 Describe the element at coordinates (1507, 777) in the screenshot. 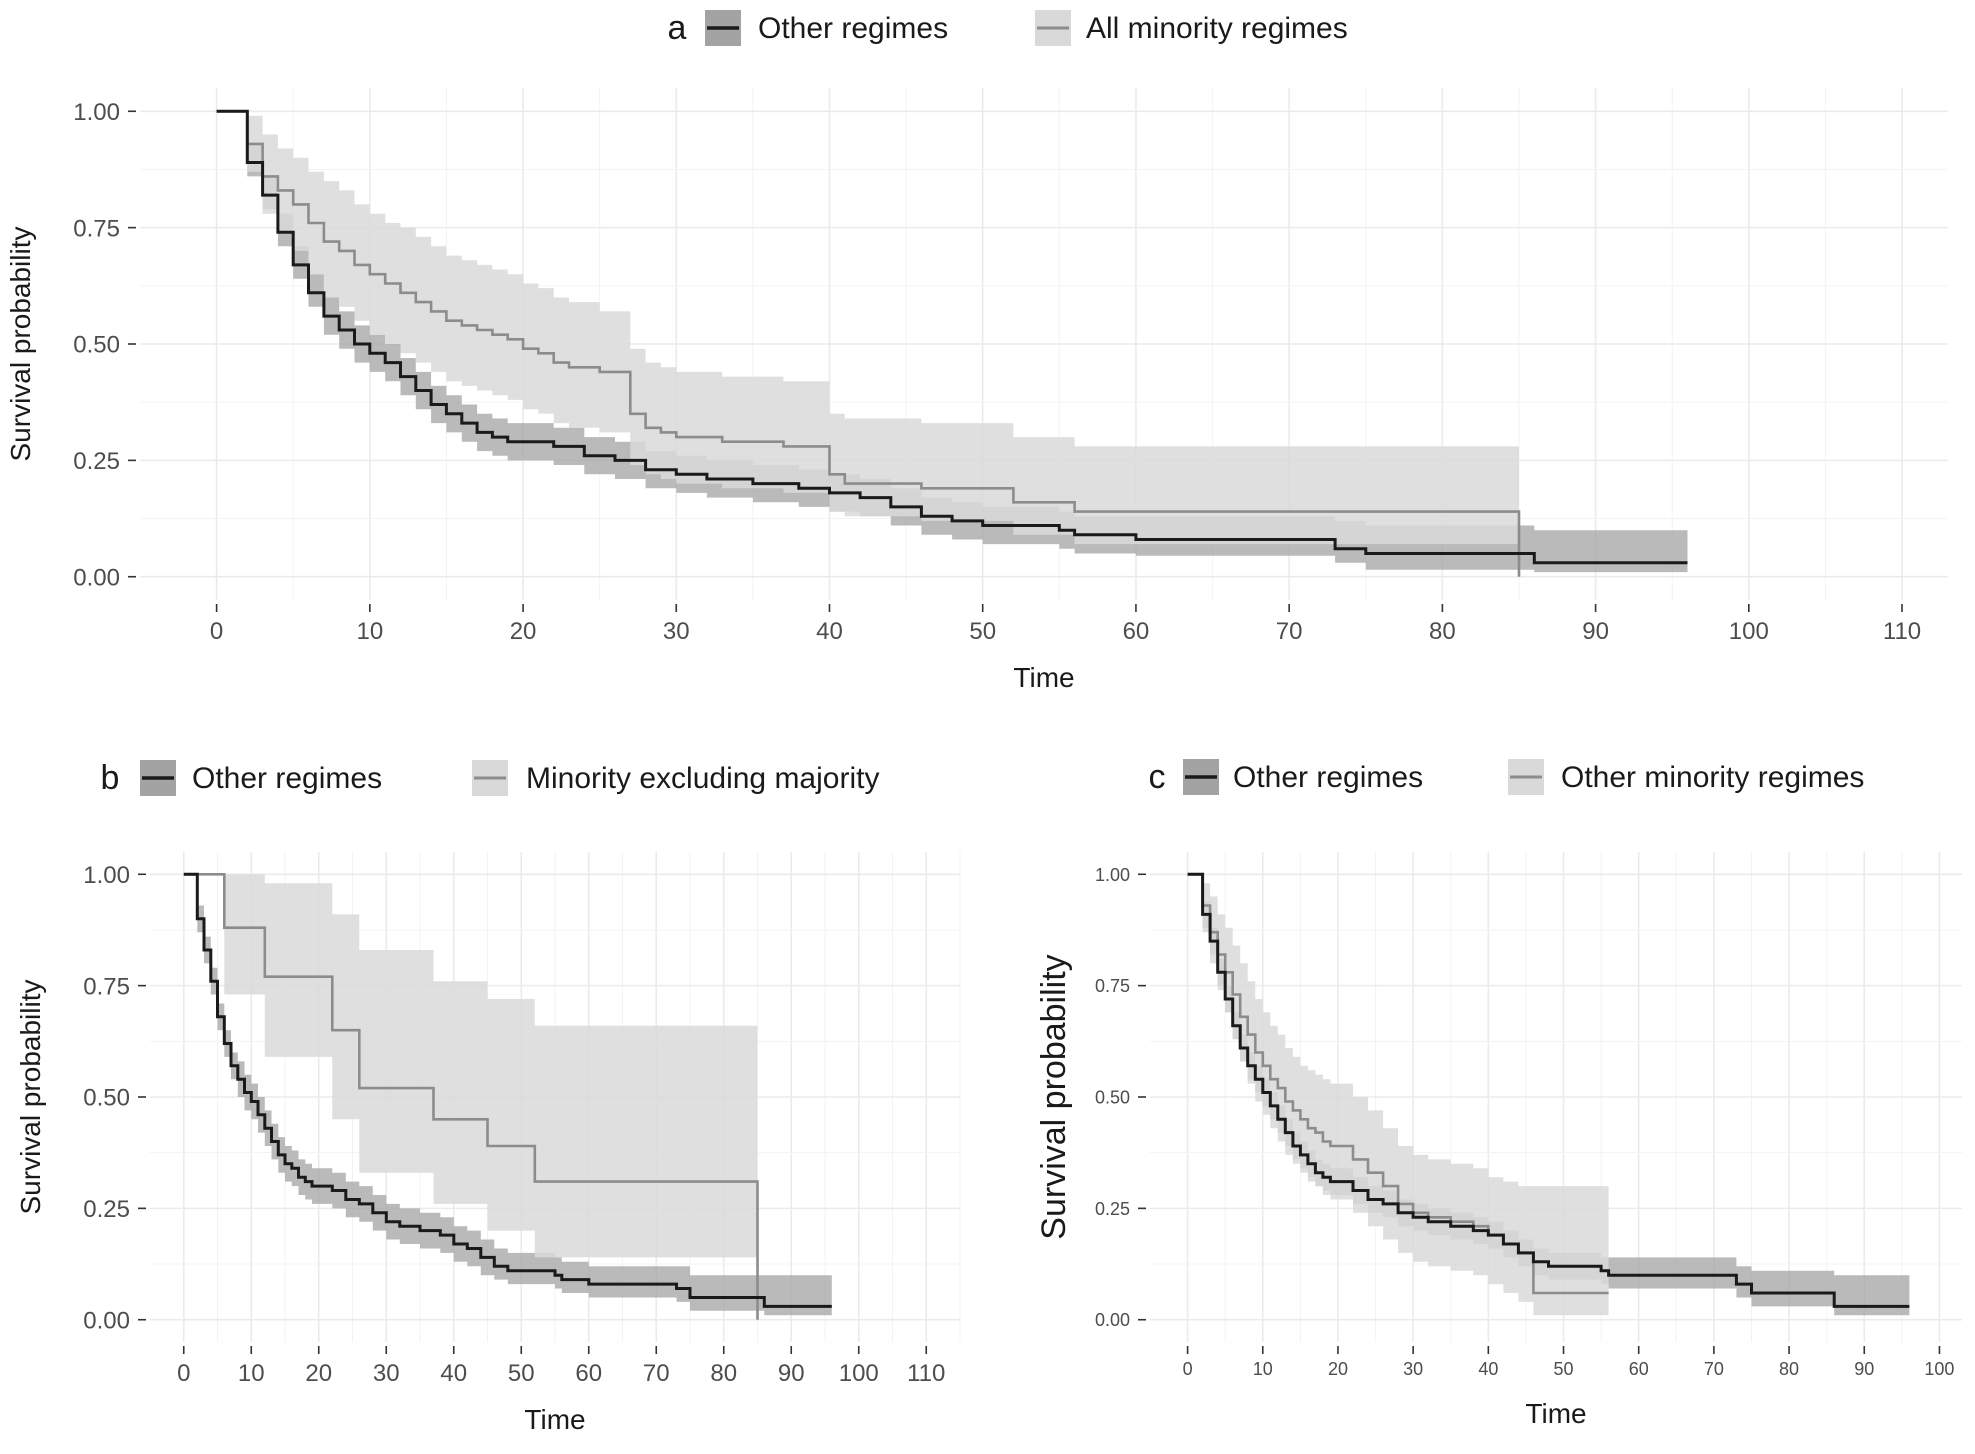

I see `legend-c: c Other regimes Other minority regimes` at that location.